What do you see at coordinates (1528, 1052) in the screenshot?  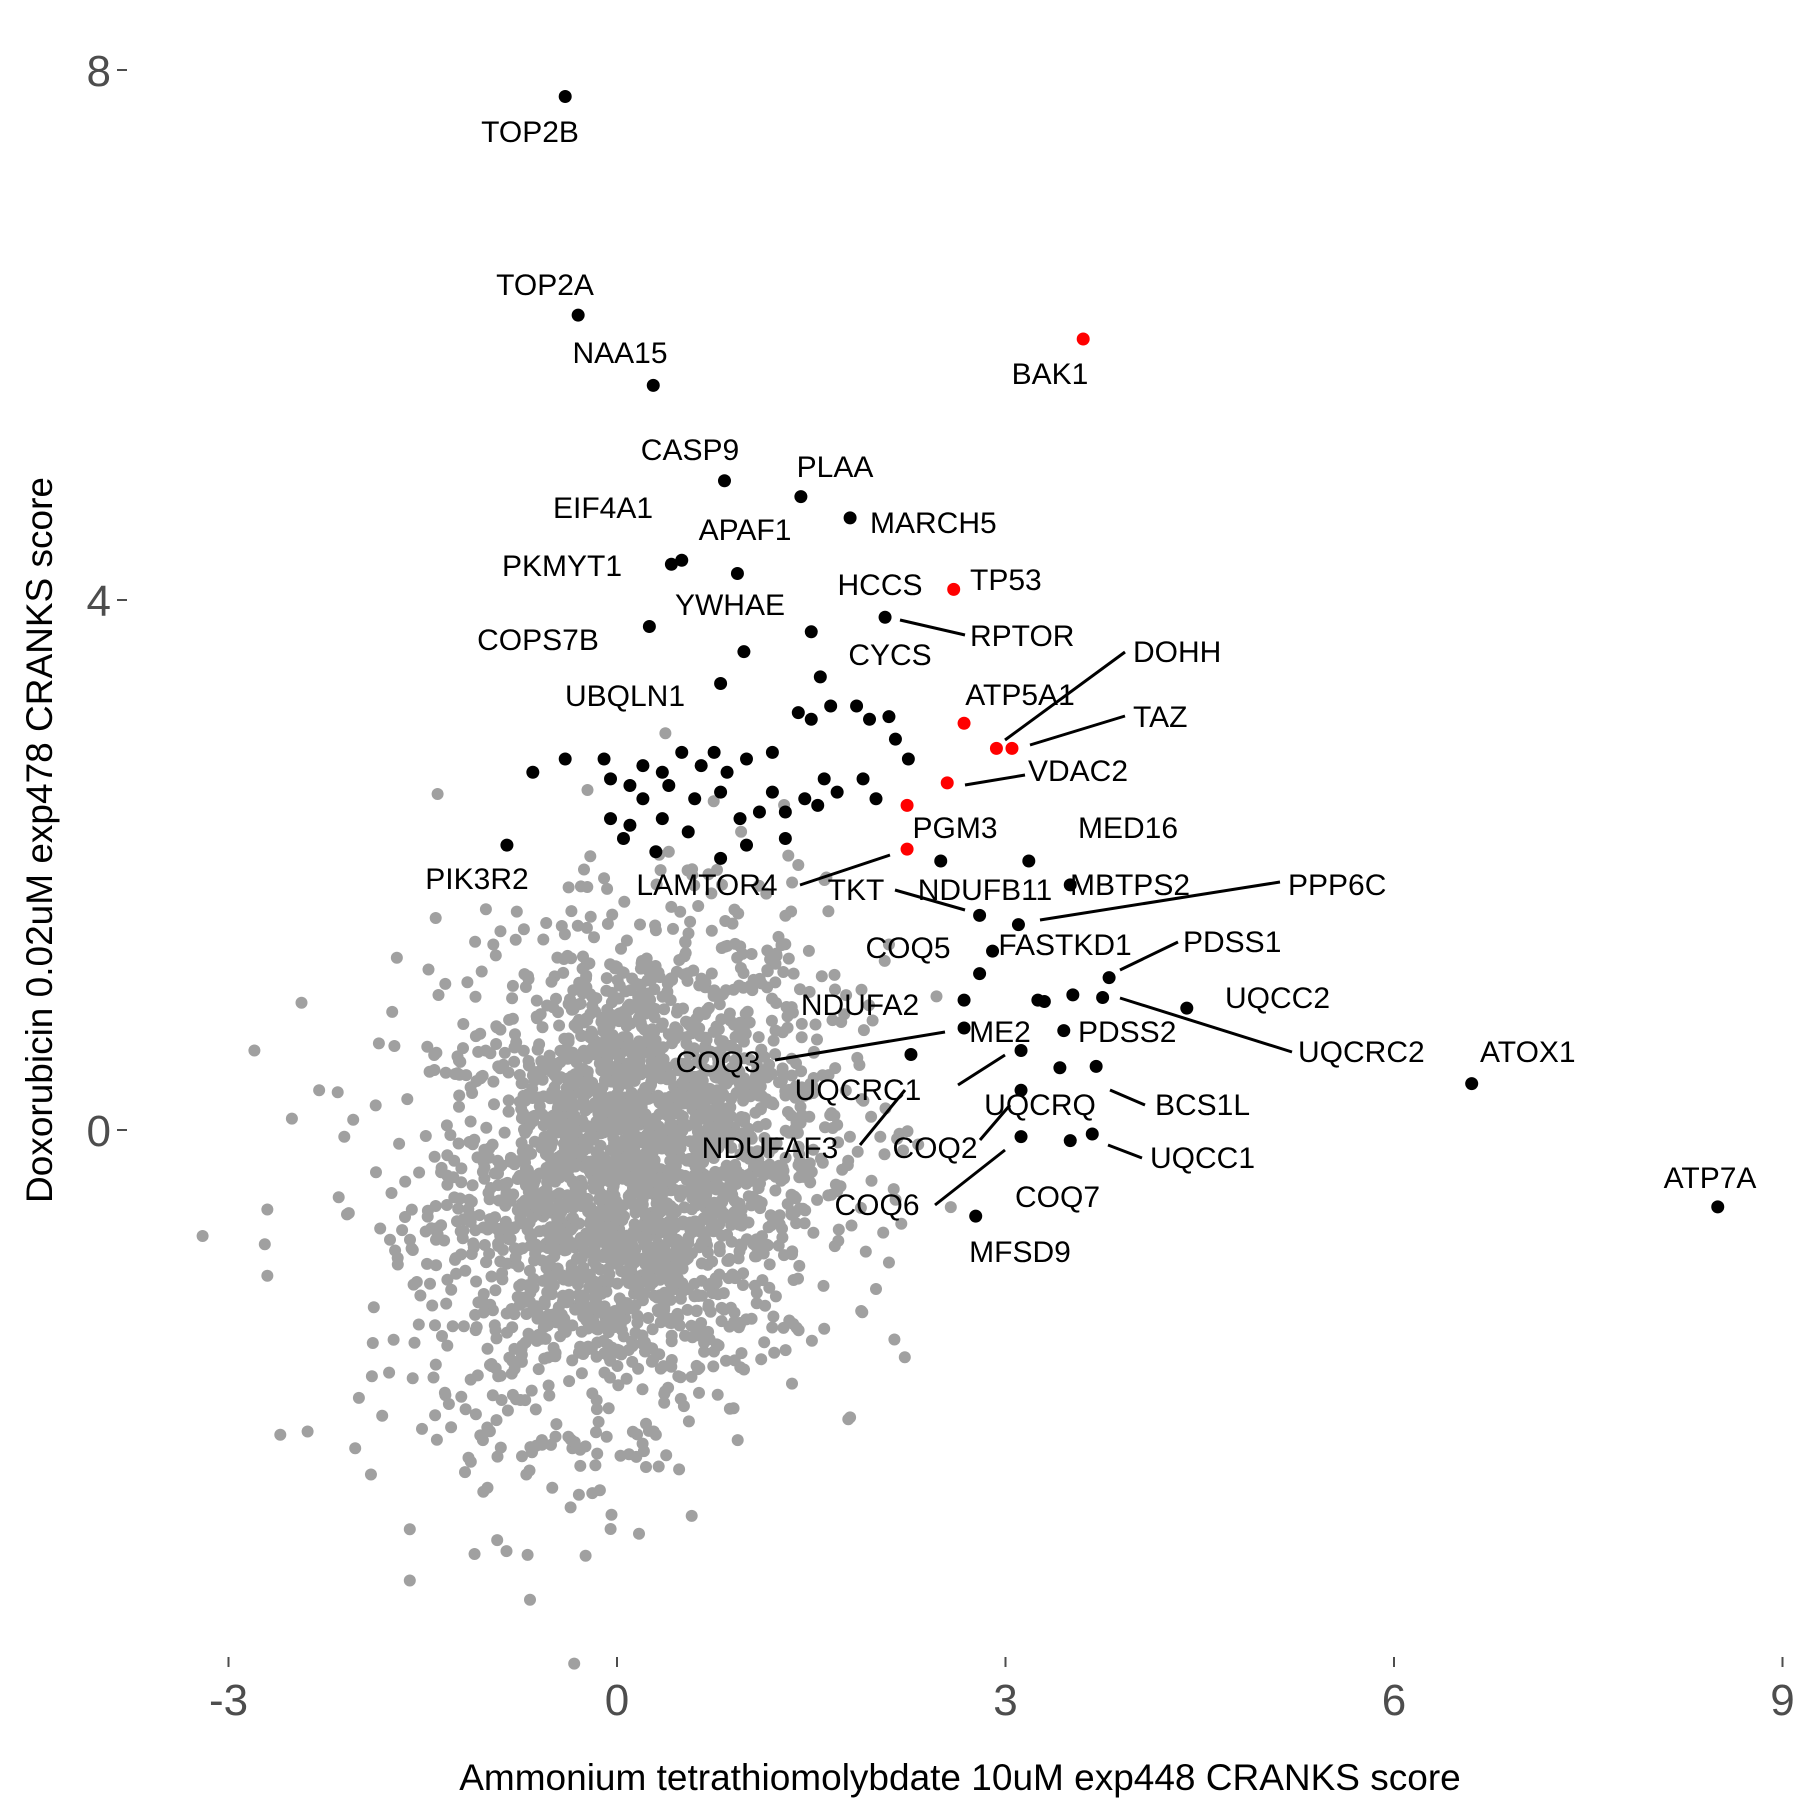 I see `gene-label-atox1: ATOX1` at bounding box center [1528, 1052].